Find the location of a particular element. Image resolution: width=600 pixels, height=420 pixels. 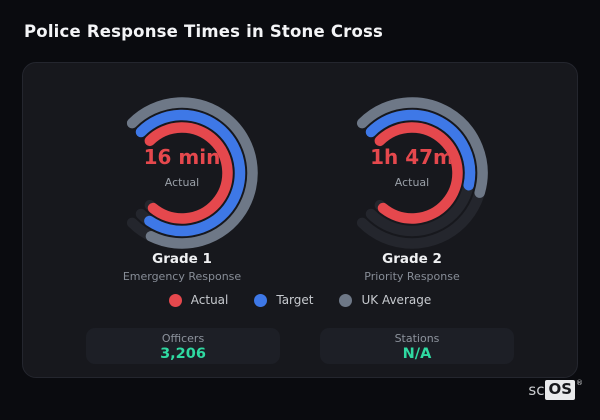

gauge-grade-1-value: 16 min is located at coordinates (182, 157).